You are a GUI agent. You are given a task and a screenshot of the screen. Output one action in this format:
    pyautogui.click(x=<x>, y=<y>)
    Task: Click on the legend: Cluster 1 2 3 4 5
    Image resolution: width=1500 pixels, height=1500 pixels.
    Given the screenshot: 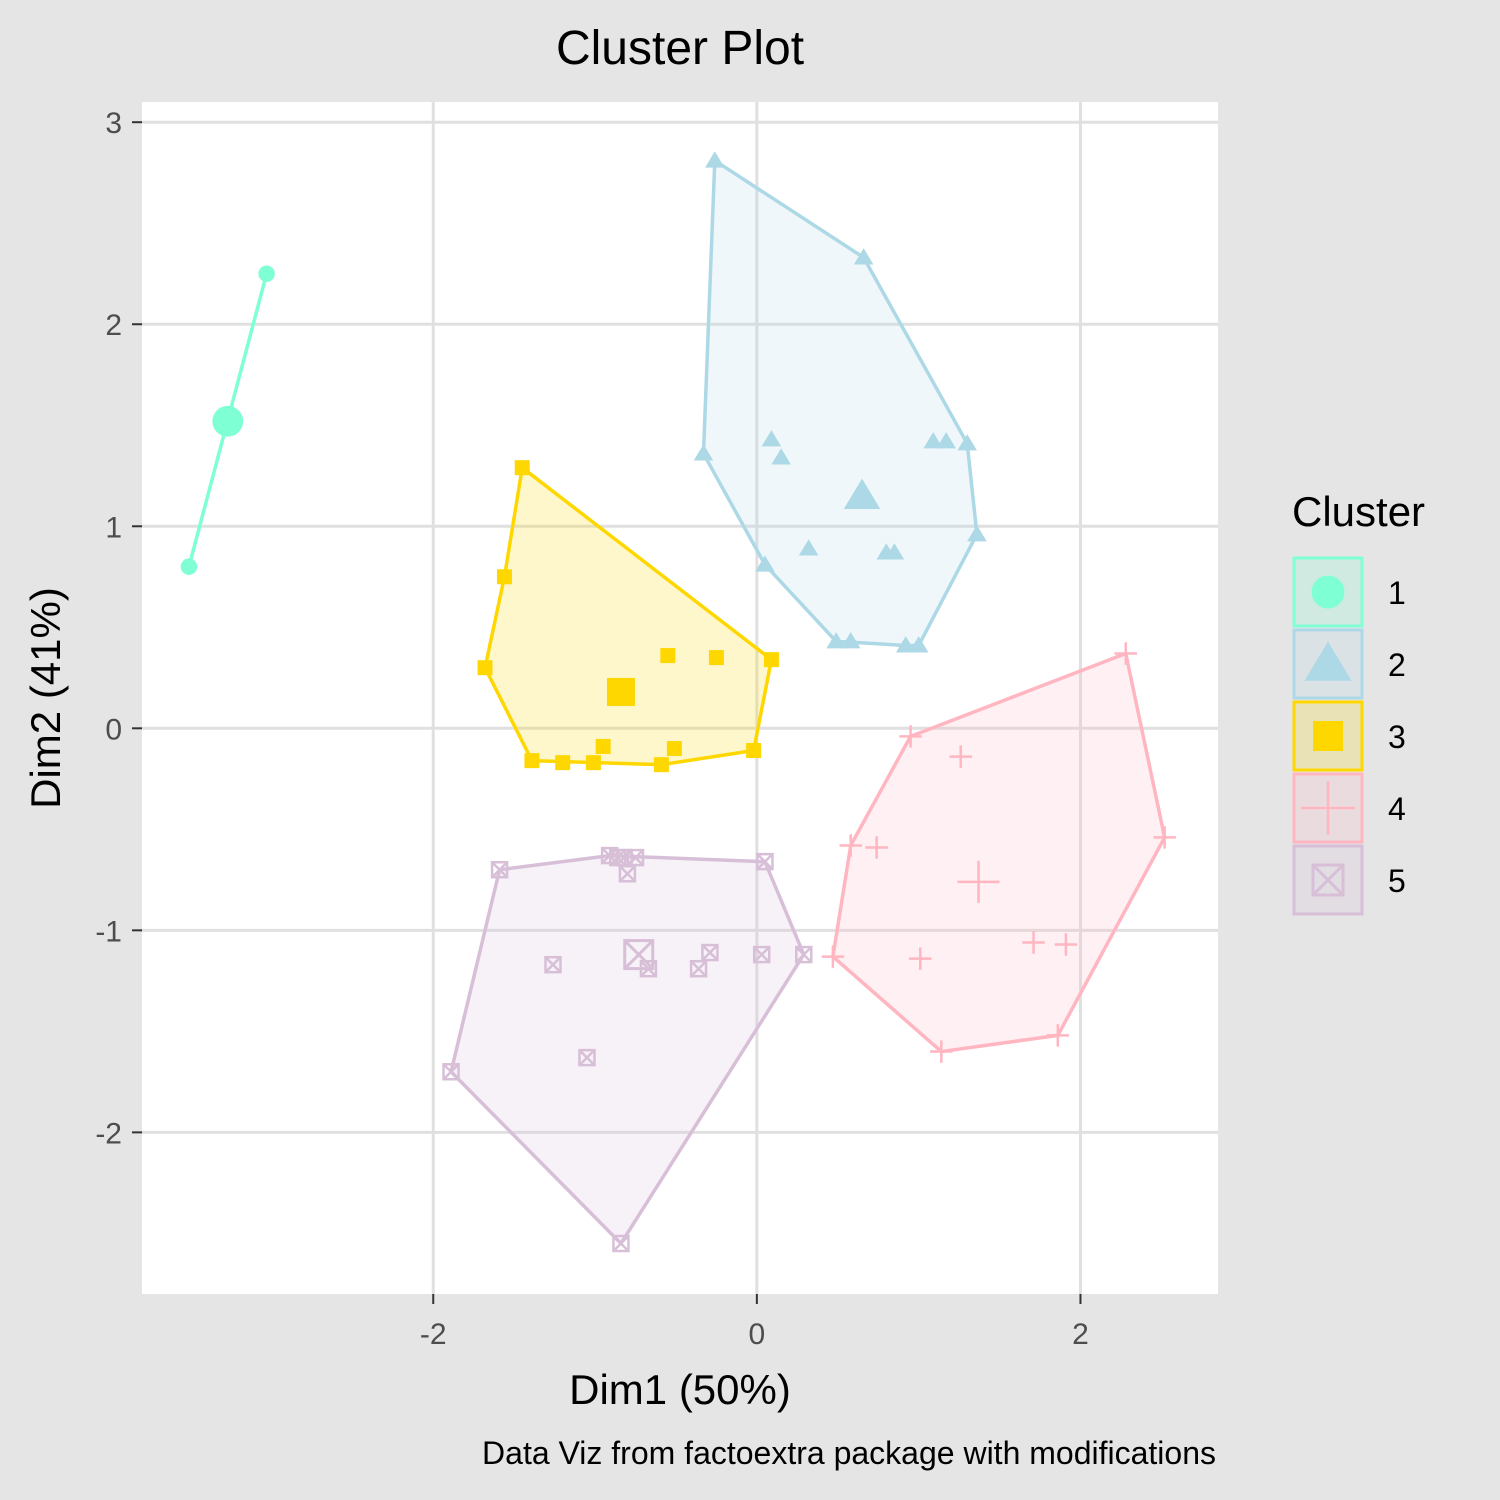 What is the action you would take?
    pyautogui.click(x=1358, y=702)
    